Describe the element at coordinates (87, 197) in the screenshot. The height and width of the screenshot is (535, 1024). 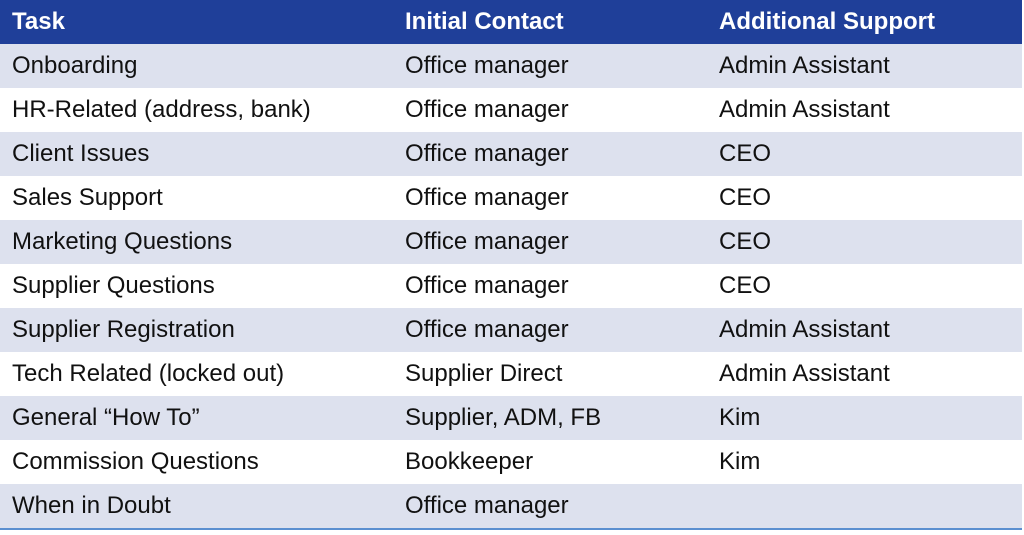
I see `cell-task: Sales Support` at that location.